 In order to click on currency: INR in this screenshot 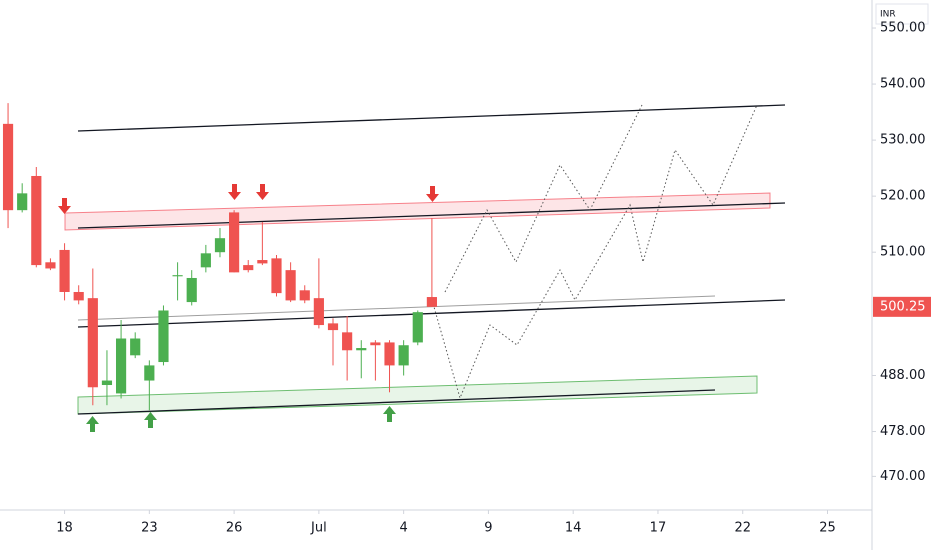, I will do `click(888, 15)`.